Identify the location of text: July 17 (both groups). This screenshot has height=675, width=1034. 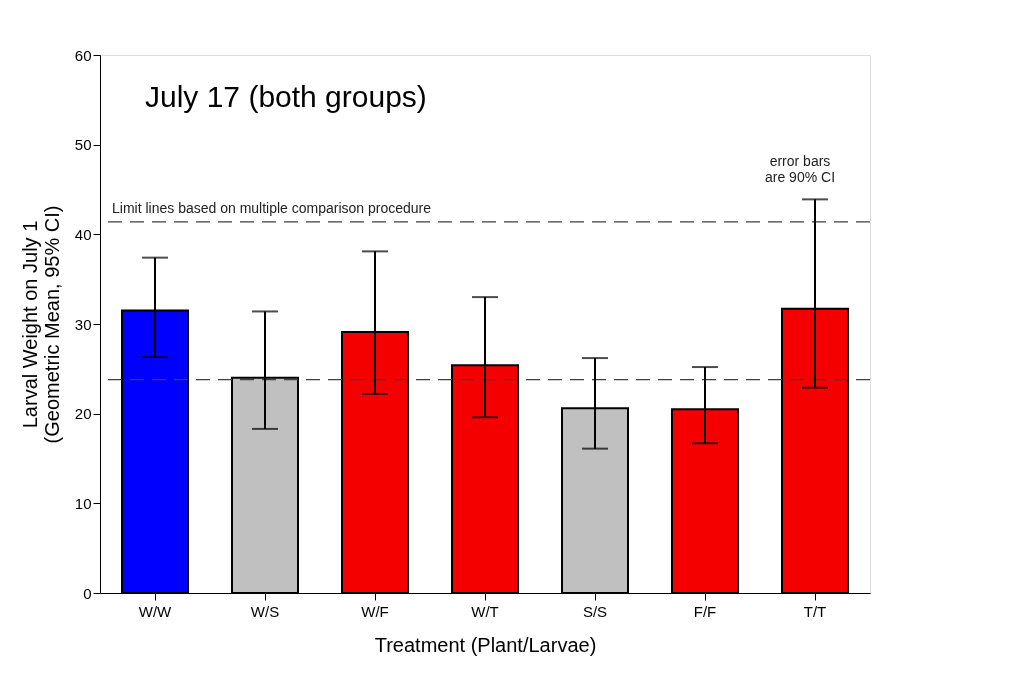
(286, 96).